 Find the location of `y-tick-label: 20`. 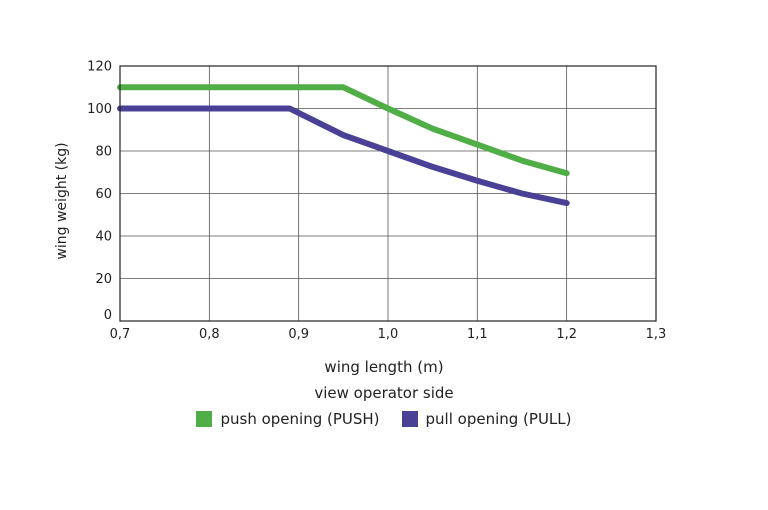

y-tick-label: 20 is located at coordinates (103, 279).